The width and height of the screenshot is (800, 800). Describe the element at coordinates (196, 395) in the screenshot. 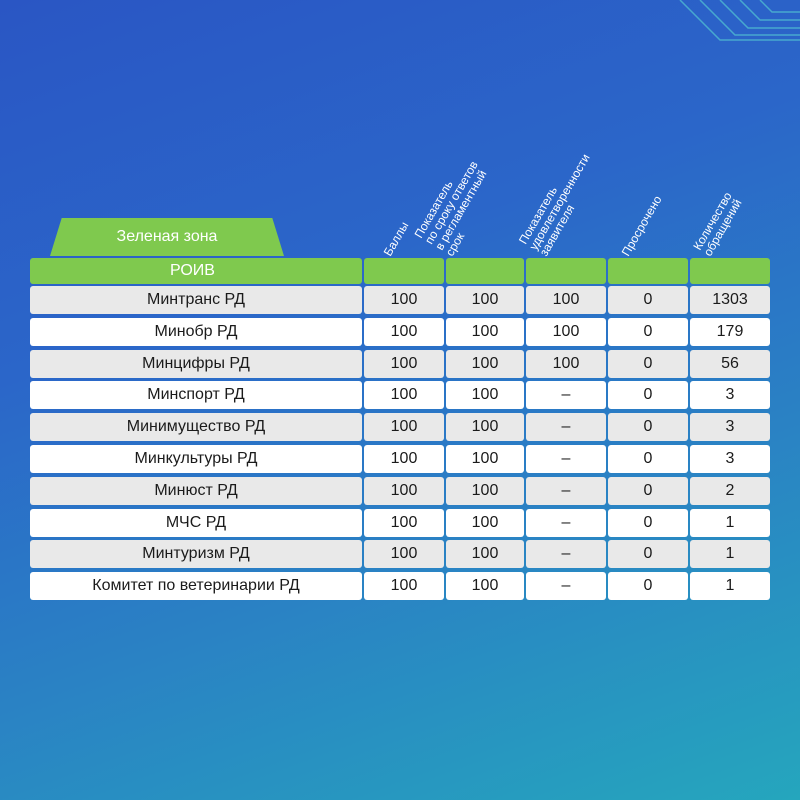

I see `cell-name: Минспорт РД` at that location.